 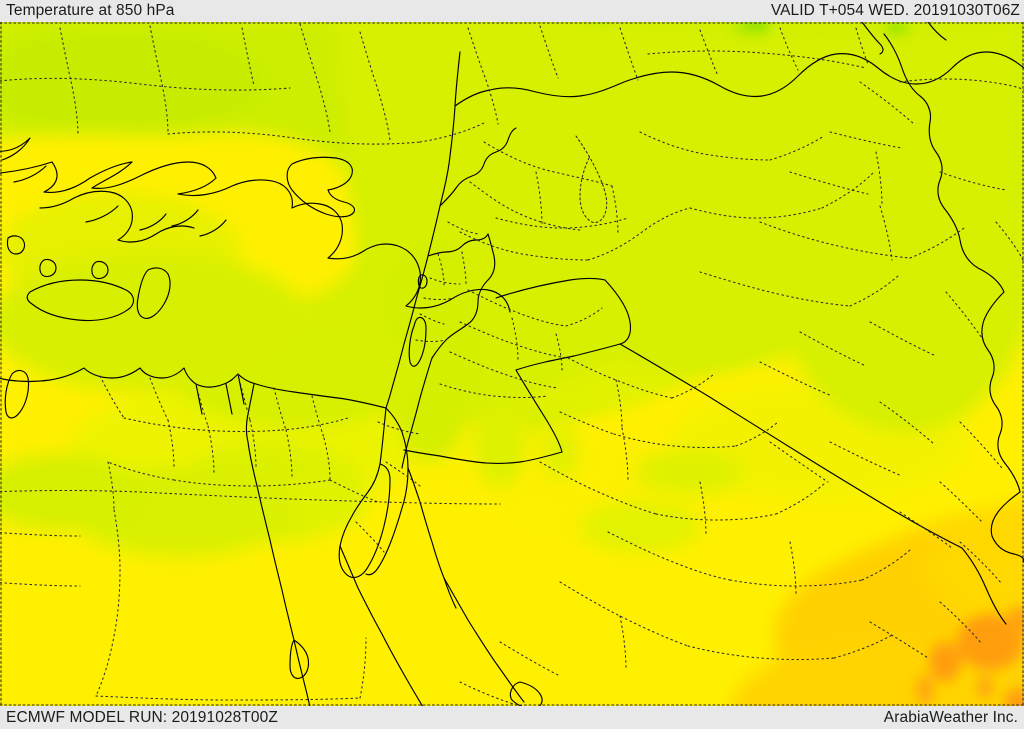 What do you see at coordinates (279, 573) in the screenshot?
I see `nile-river` at bounding box center [279, 573].